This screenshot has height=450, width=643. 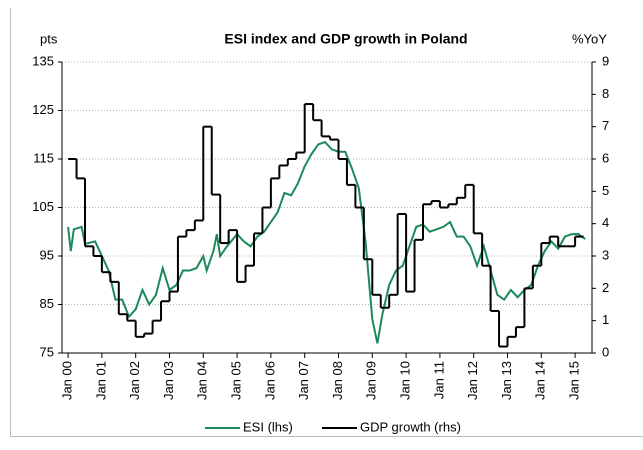 What do you see at coordinates (540, 380) in the screenshot?
I see `x-tick-label: Jan 14` at bounding box center [540, 380].